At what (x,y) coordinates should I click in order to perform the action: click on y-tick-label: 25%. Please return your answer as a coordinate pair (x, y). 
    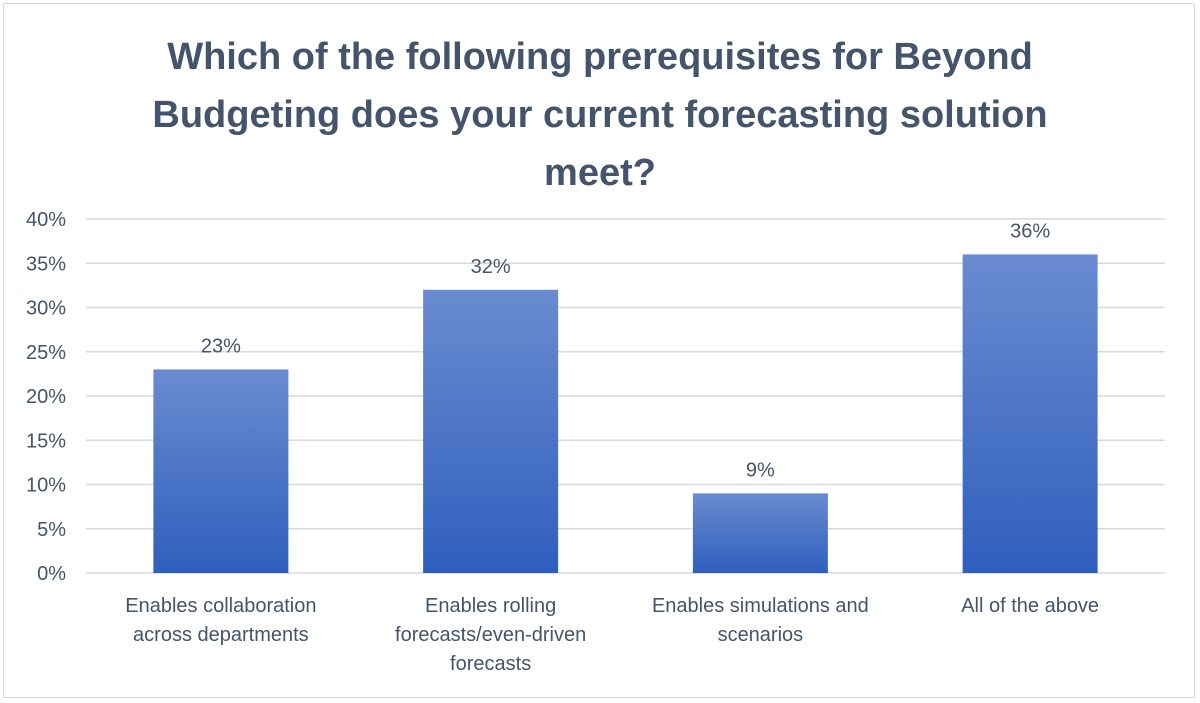
    Looking at the image, I should click on (46, 353).